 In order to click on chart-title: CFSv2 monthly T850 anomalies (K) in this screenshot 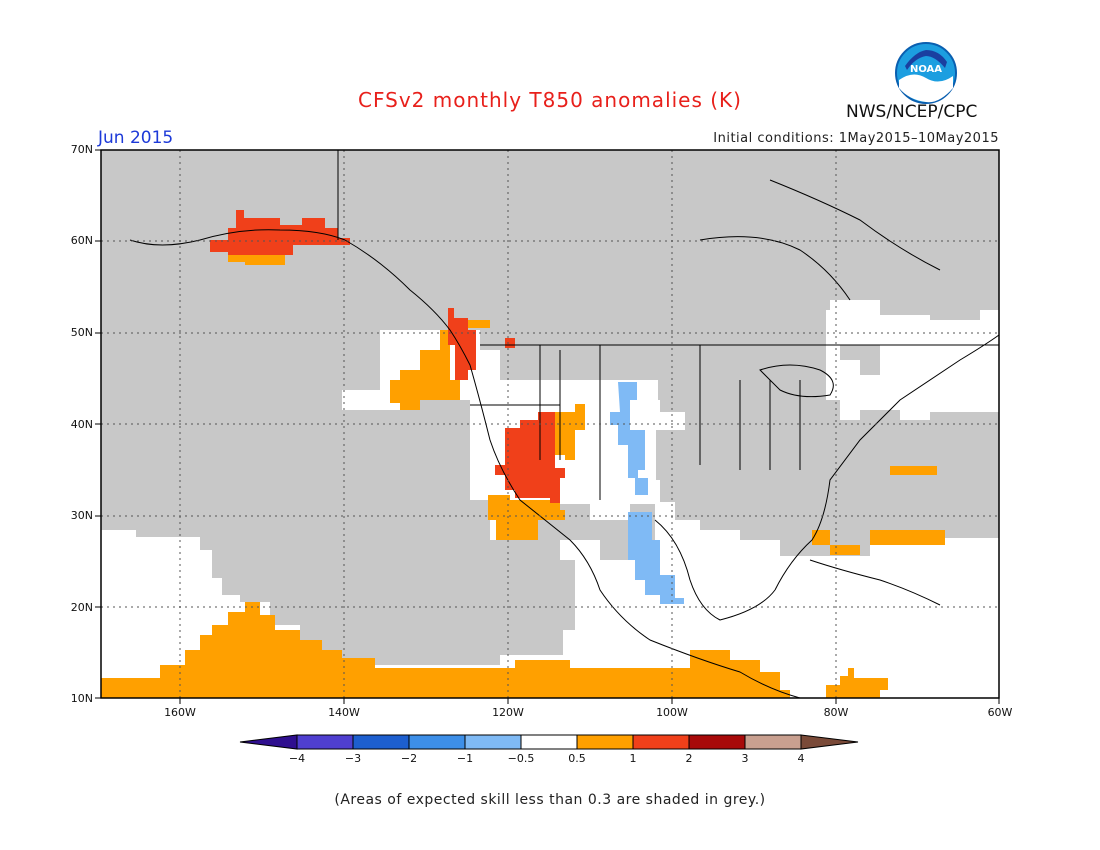, I will do `click(550, 100)`.